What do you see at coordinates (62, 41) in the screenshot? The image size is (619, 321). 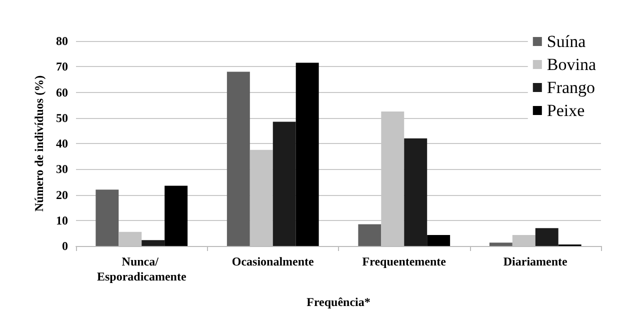 I see `y-tick-label: 80` at bounding box center [62, 41].